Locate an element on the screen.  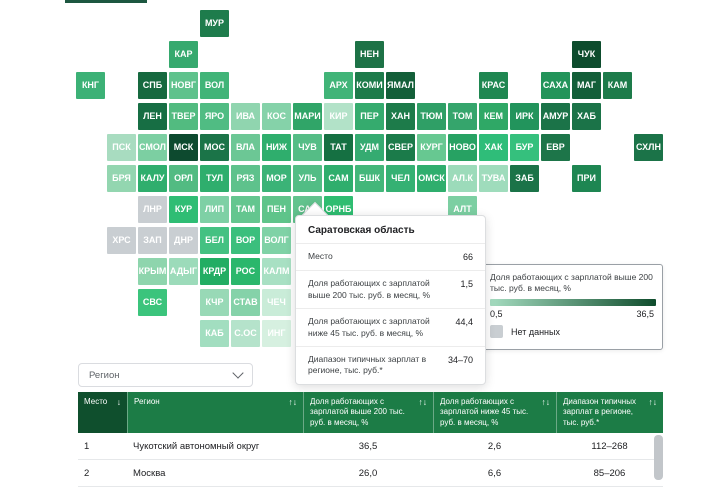
map-tile-ОРЛ: ОРЛ is located at coordinates (183, 178).